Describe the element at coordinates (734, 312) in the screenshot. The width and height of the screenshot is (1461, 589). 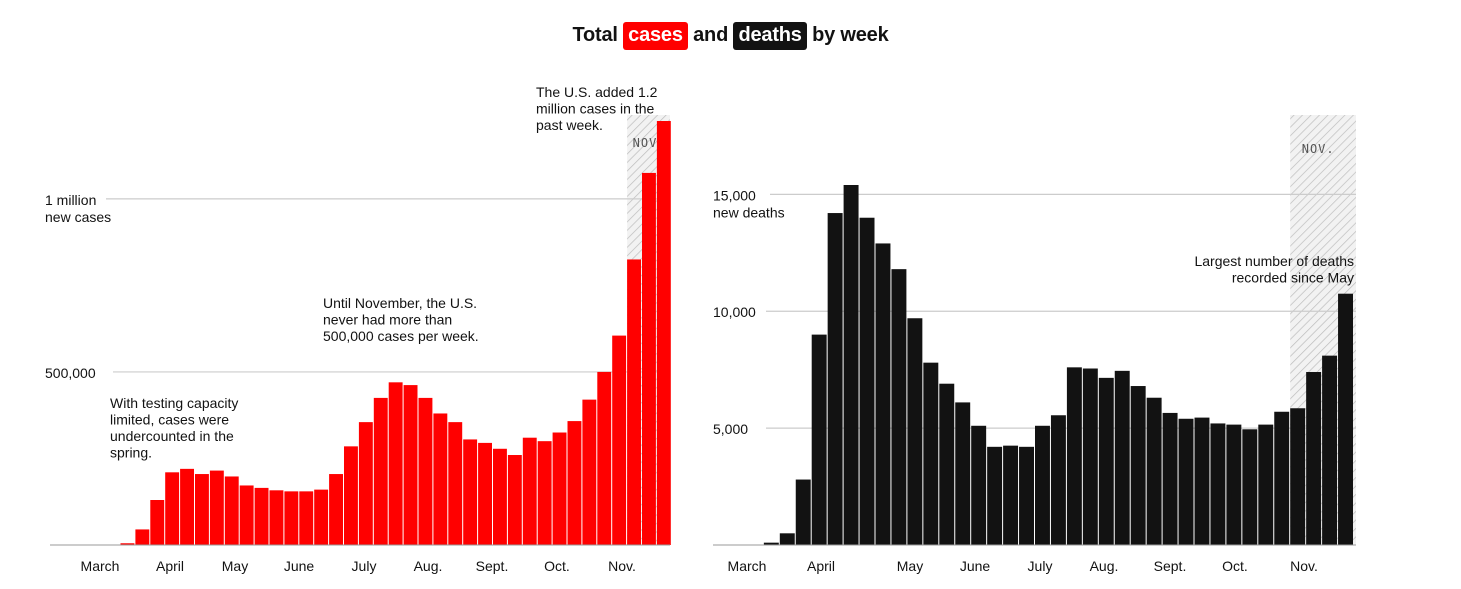
I see `y-tick-label: 10,000` at that location.